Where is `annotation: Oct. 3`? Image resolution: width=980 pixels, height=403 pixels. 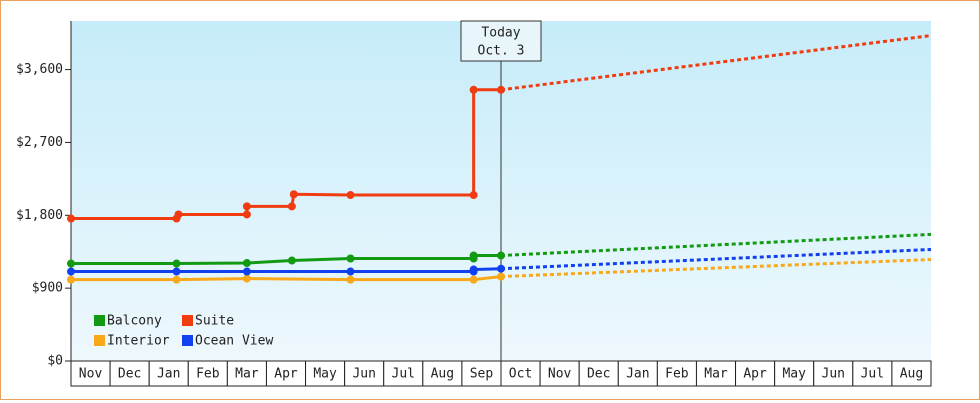
annotation: Oct. 3 is located at coordinates (501, 51).